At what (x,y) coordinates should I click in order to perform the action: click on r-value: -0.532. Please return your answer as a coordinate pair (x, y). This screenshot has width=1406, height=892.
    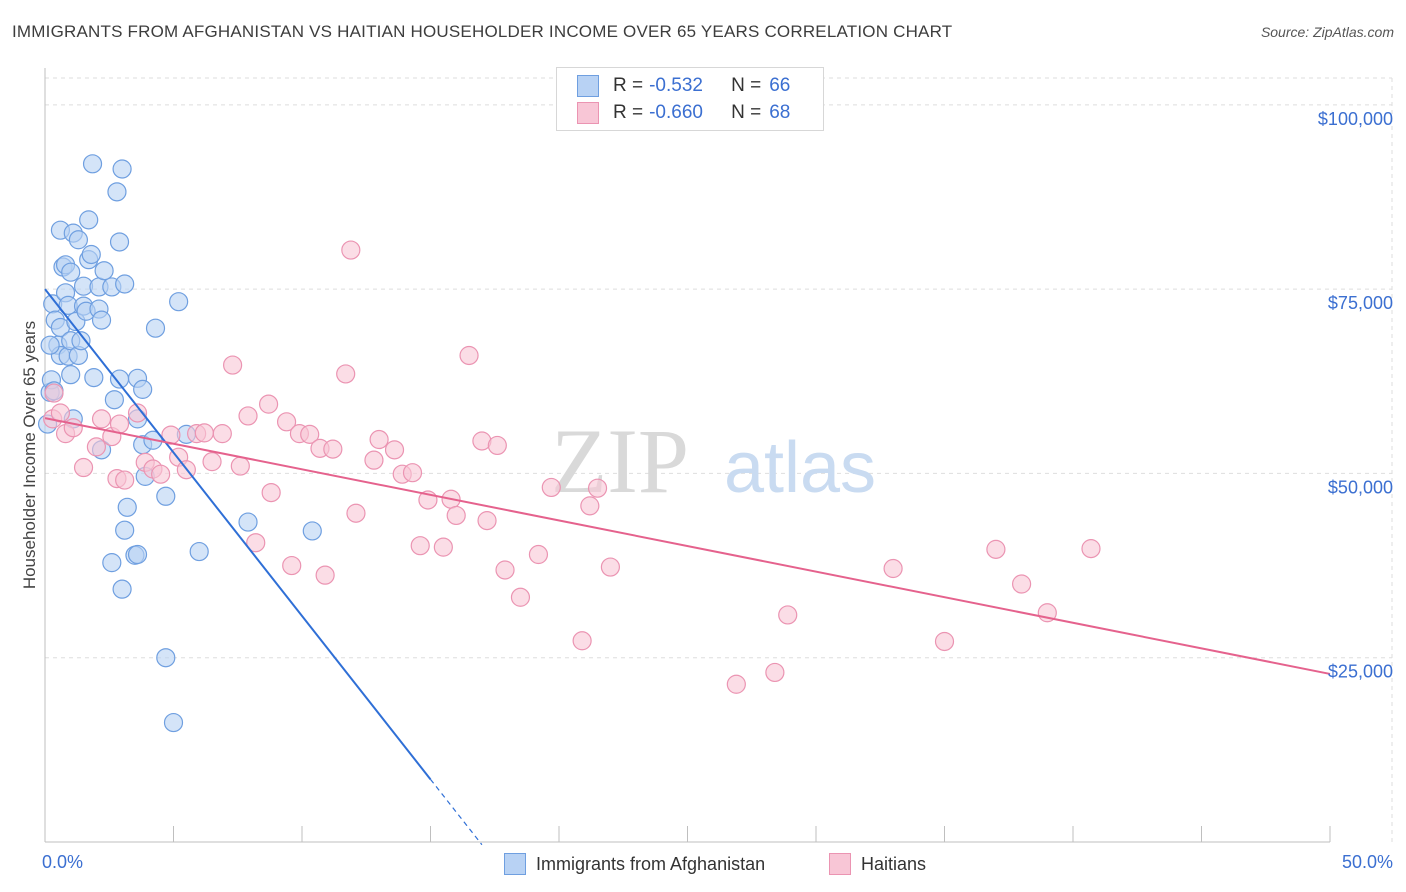
    Looking at the image, I should click on (676, 85).